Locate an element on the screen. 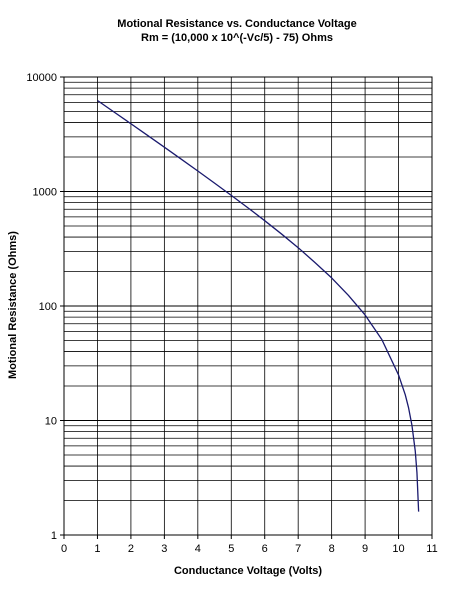 The height and width of the screenshot is (589, 475). x-tick-label: 4 is located at coordinates (198, 549).